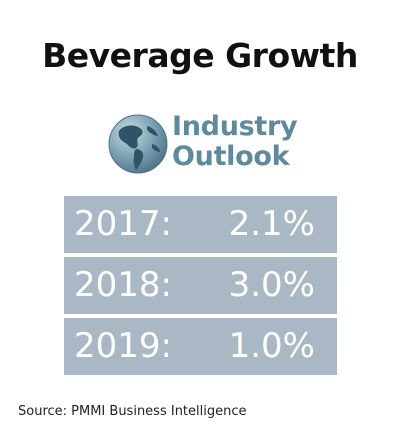 This screenshot has height=441, width=400. What do you see at coordinates (235, 126) in the screenshot?
I see `outlook-line1: Industry` at bounding box center [235, 126].